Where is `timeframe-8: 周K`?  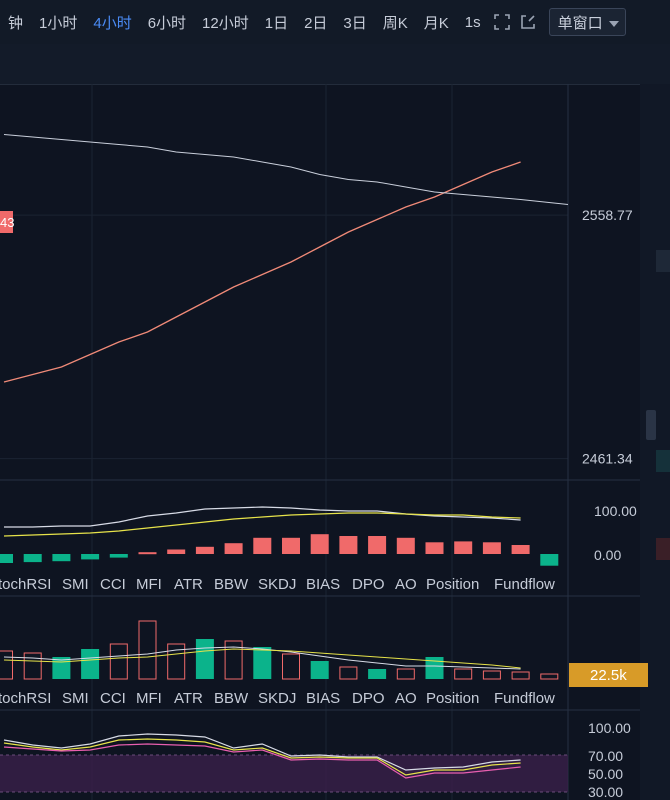
timeframe-8: 周K is located at coordinates (395, 23).